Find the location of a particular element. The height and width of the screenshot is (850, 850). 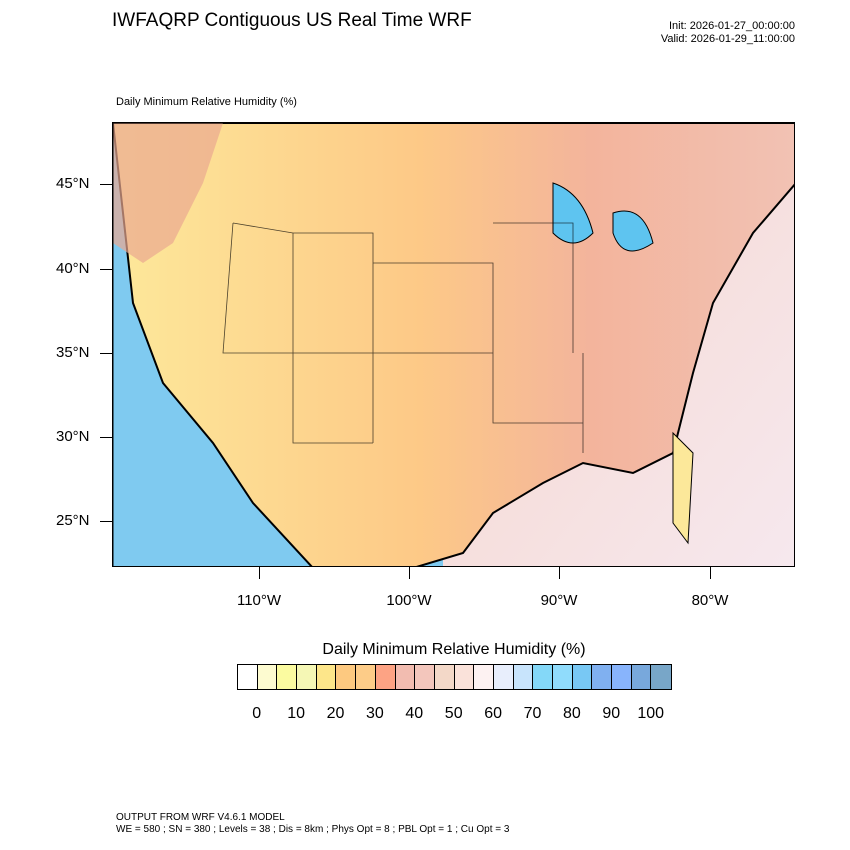

colorbar-label: 80 is located at coordinates (571, 713).